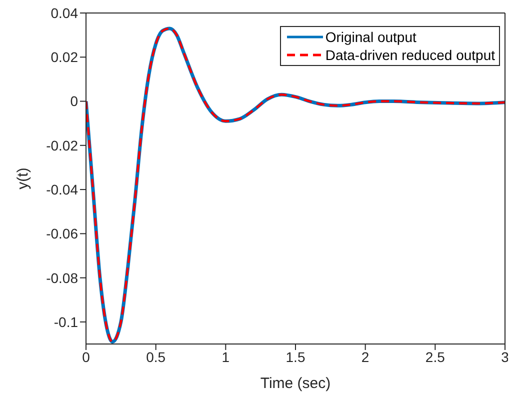  I want to click on y-tick-label: 0, so click(74, 101).